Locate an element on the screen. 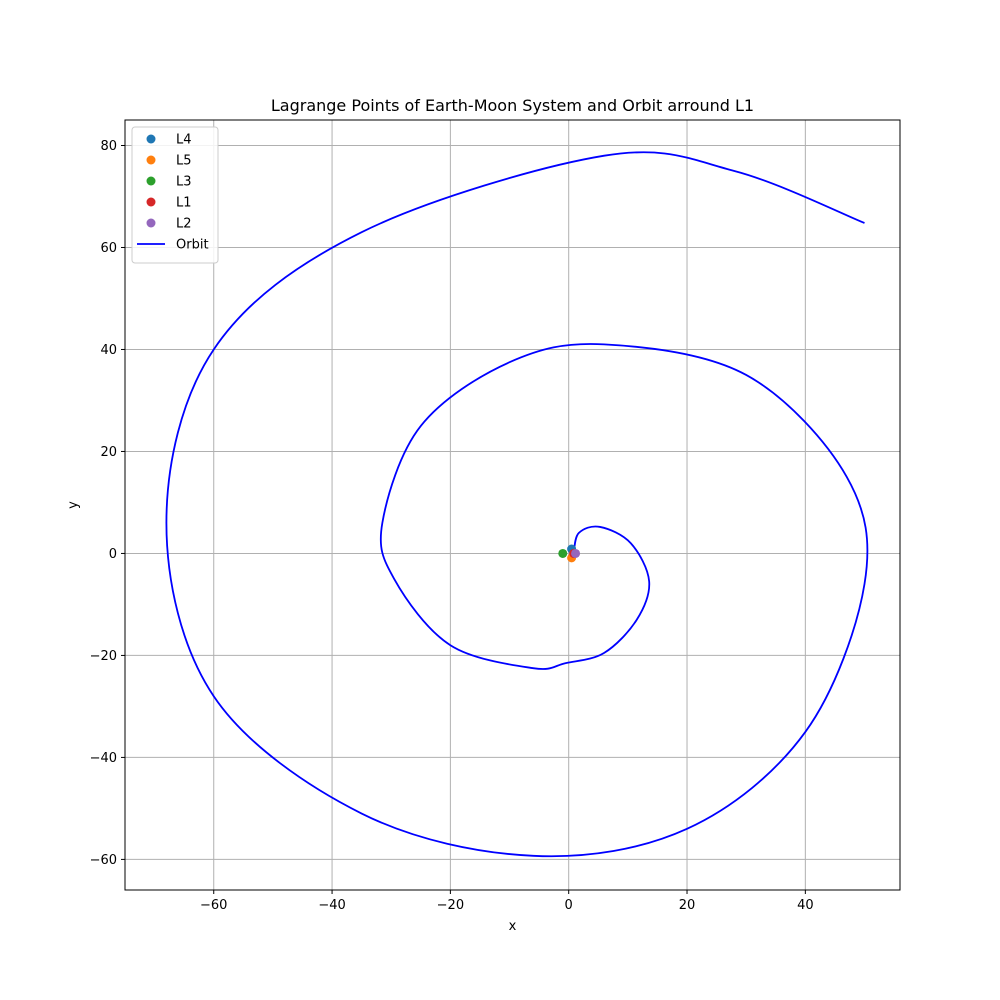 The width and height of the screenshot is (1000, 1000). lagrange-points is located at coordinates (569, 553).